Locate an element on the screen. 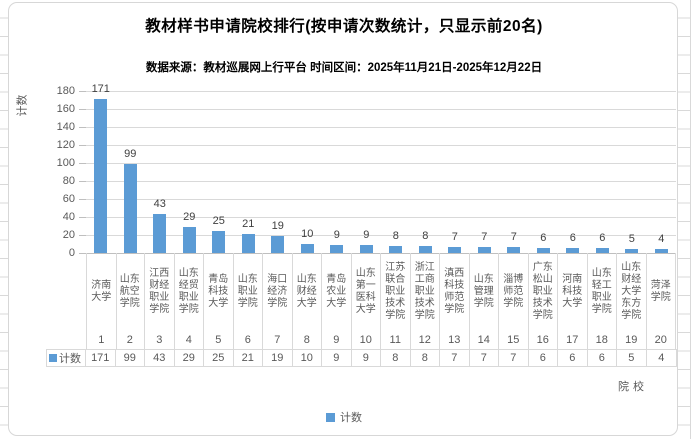 The height and width of the screenshot is (439, 691). category-name-text: 山东财经大学东方学院 is located at coordinates (631, 291).